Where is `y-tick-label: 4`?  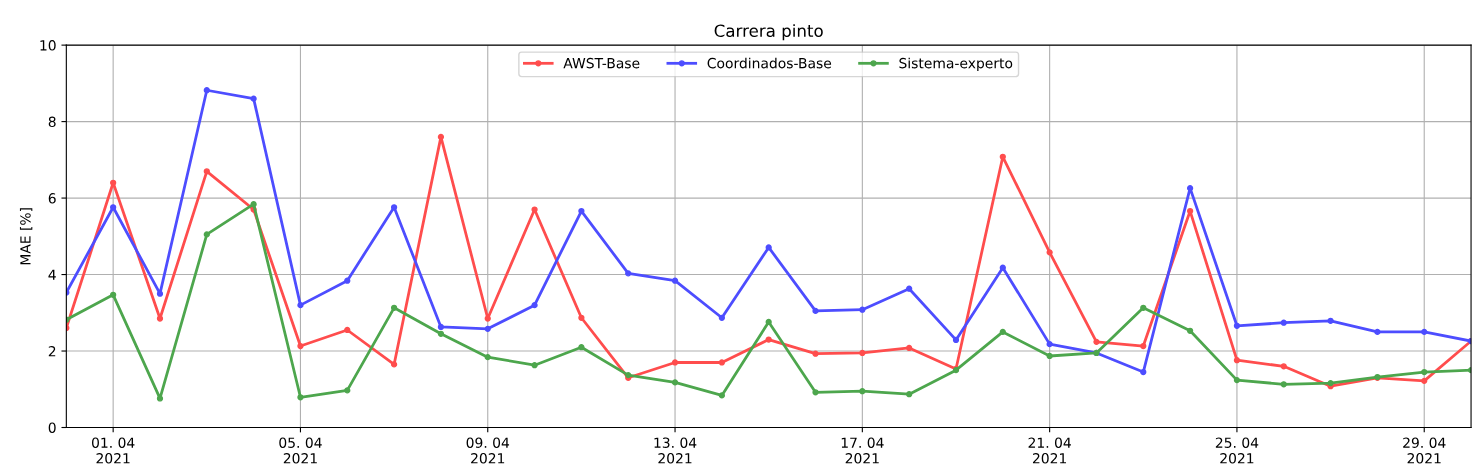 y-tick-label: 4 is located at coordinates (52, 274).